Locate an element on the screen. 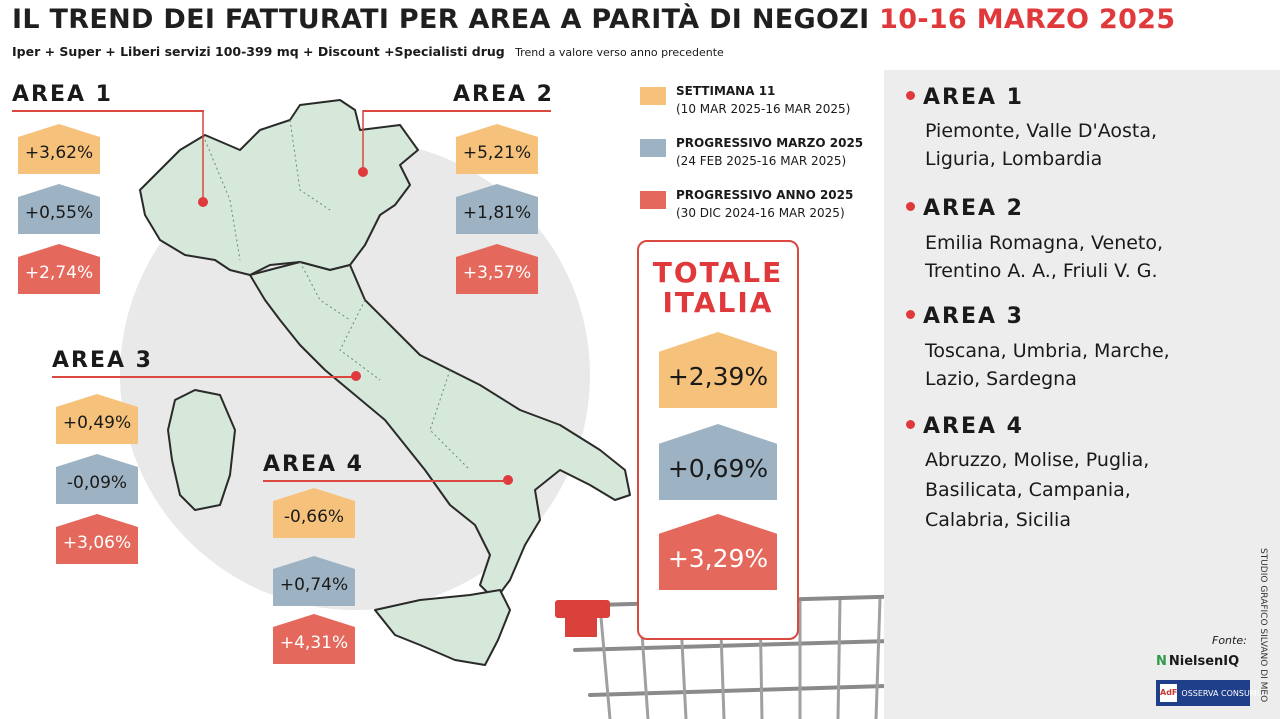 The height and width of the screenshot is (719, 1280). area4-label: AREA 4 is located at coordinates (313, 464).